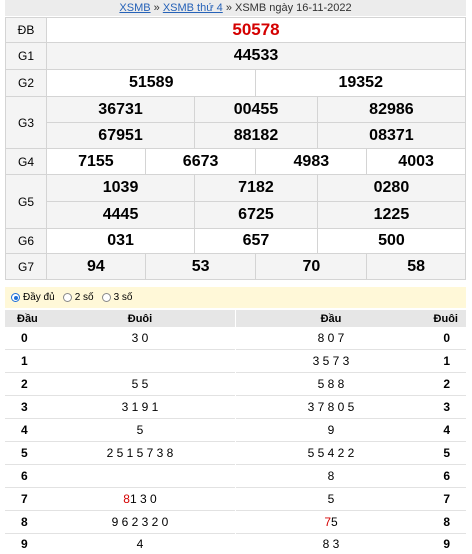  Describe the element at coordinates (120, 188) in the screenshot. I see `prize-value: 1039` at that location.